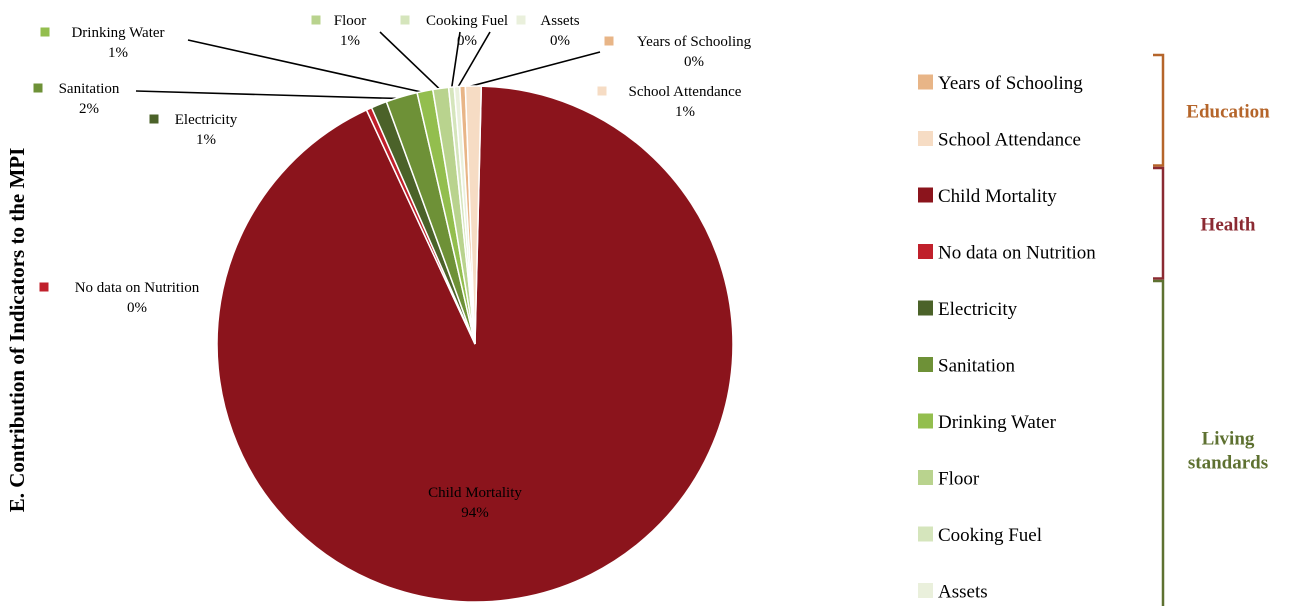 This screenshot has height=606, width=1296. I want to click on legend-item-floor: Floor, so click(949, 479).